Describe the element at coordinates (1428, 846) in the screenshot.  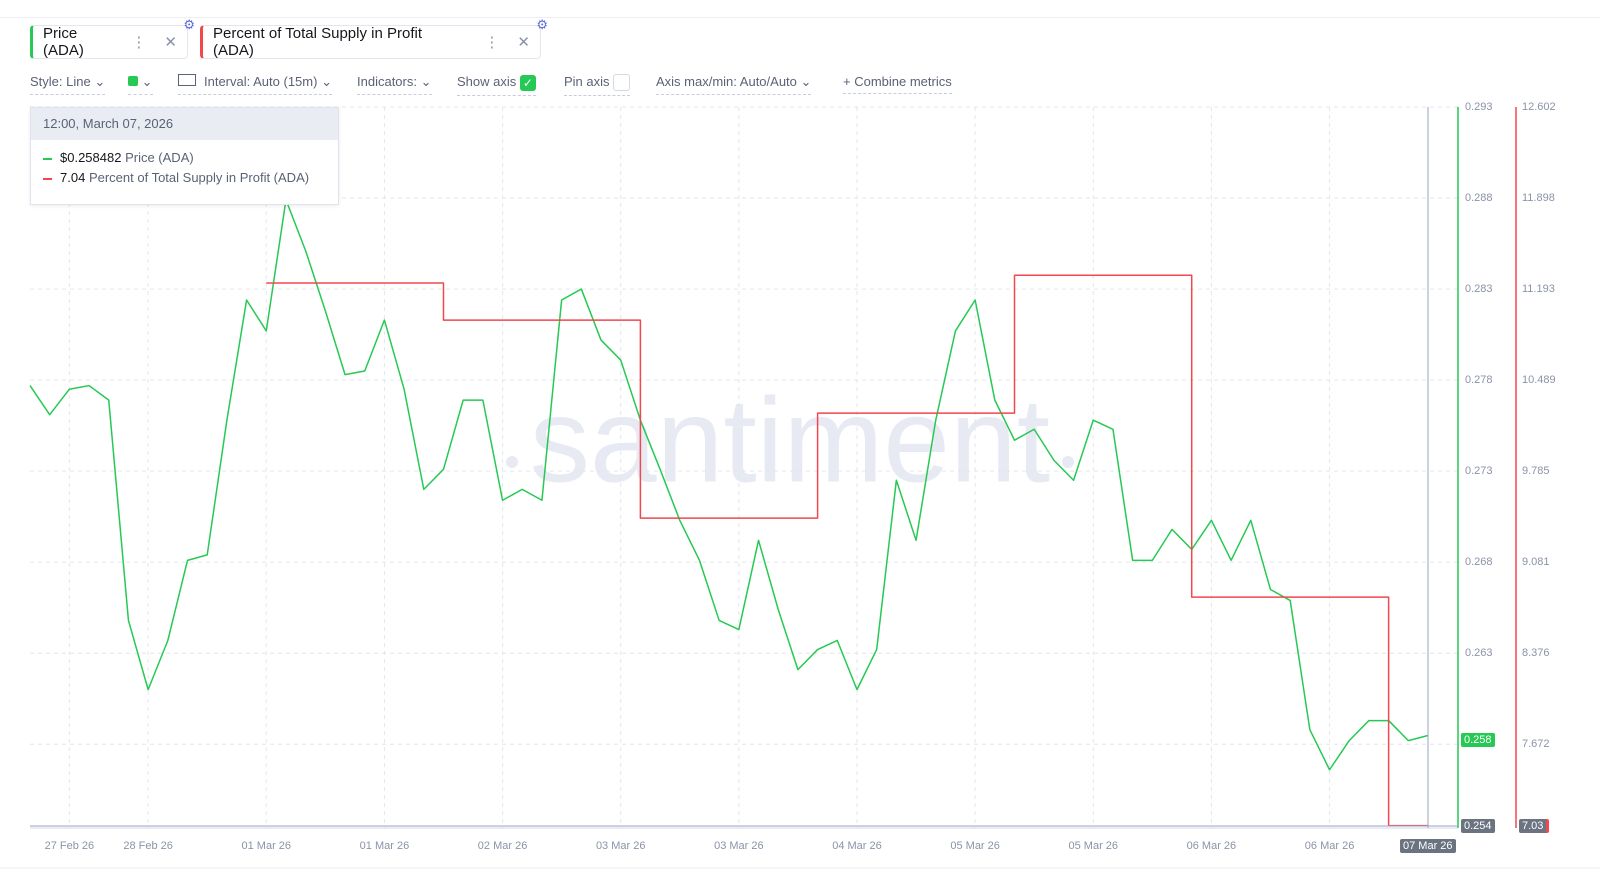
I see `crosshair-x-label: 07 Mar 26` at that location.